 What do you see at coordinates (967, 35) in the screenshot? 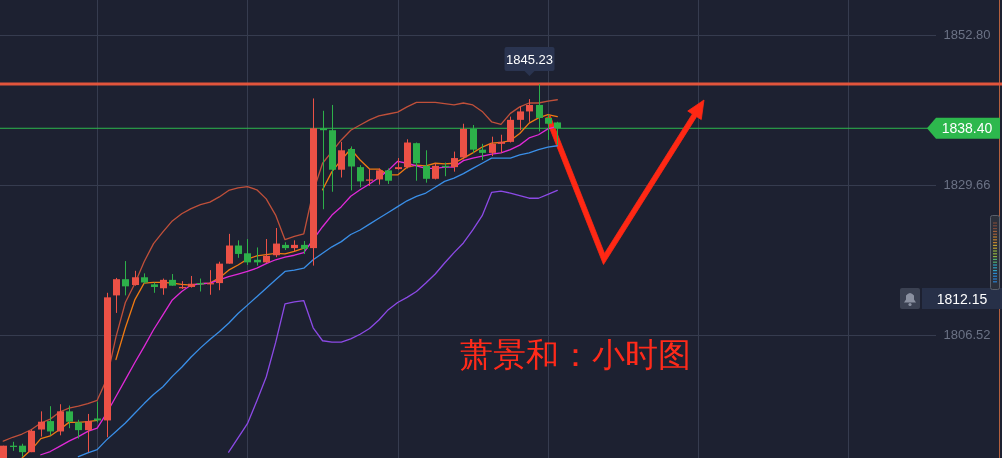
I see `y-tick-label: 1852.80` at bounding box center [967, 35].